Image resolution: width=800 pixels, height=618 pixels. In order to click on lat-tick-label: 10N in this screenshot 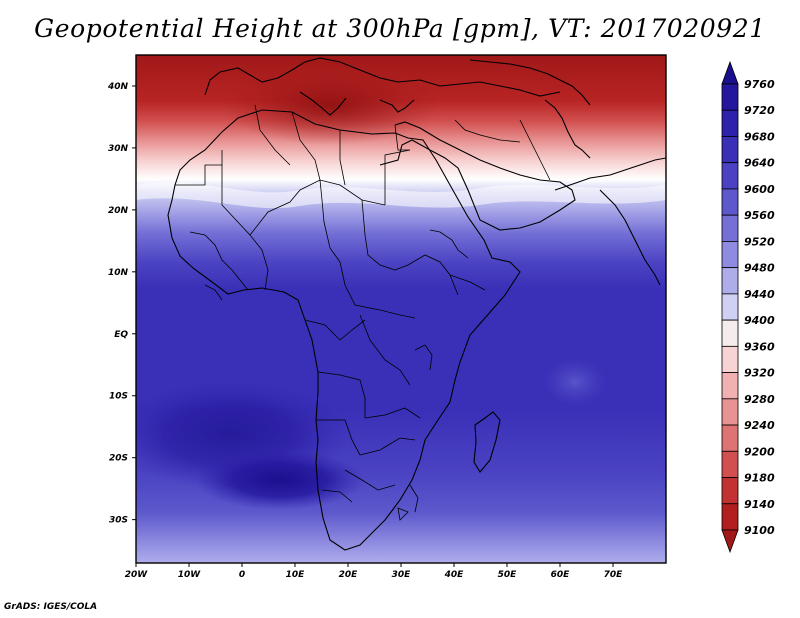, I will do `click(118, 273)`.